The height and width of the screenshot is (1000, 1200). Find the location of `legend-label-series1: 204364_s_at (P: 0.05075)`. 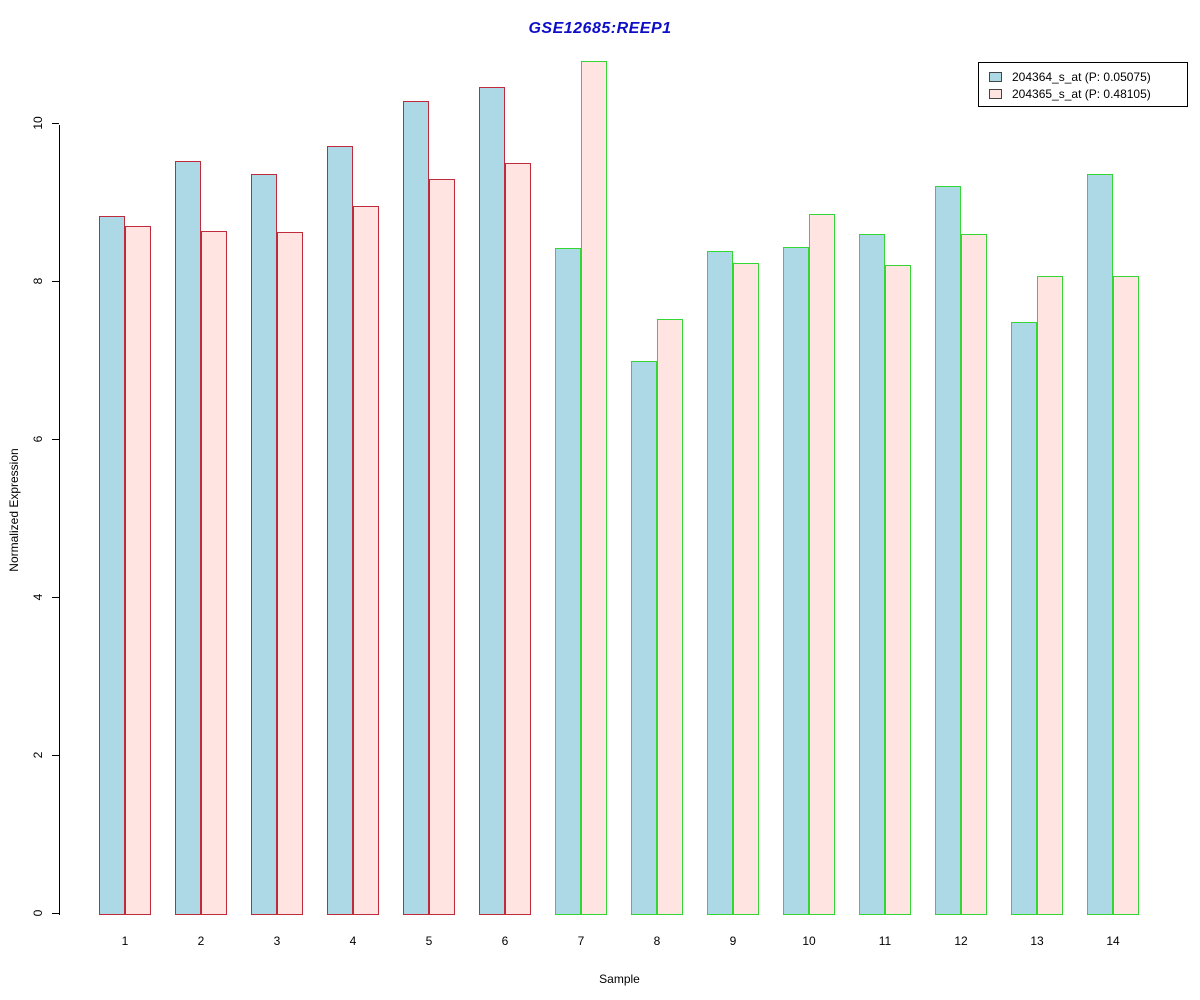

legend-label-series1: 204364_s_at (P: 0.05075) is located at coordinates (1081, 76).